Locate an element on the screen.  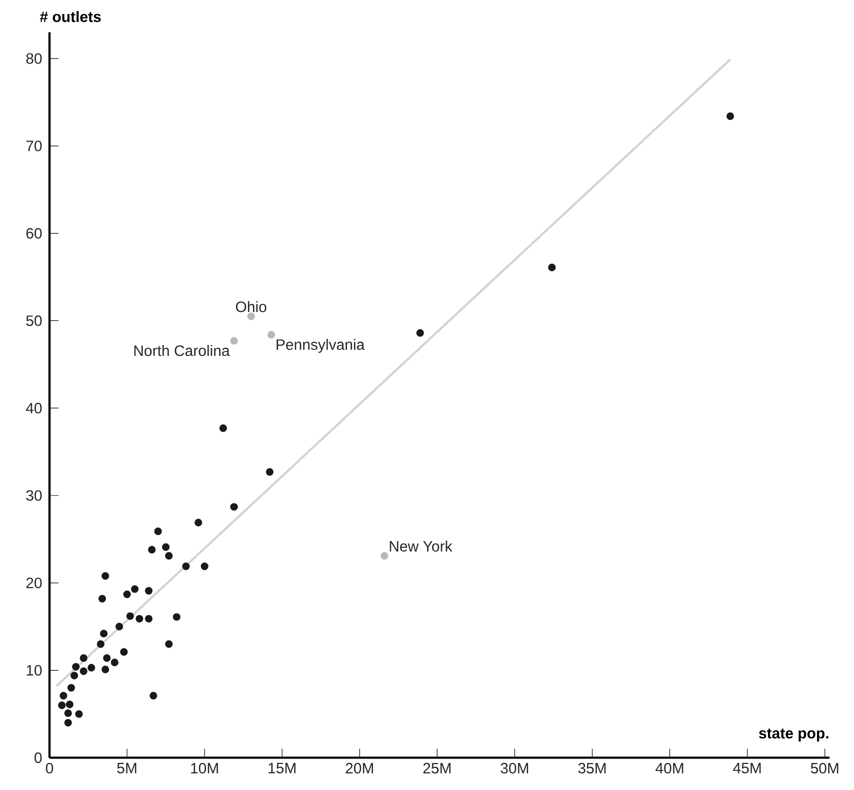
x-tick-label: 10M is located at coordinates (204, 768).